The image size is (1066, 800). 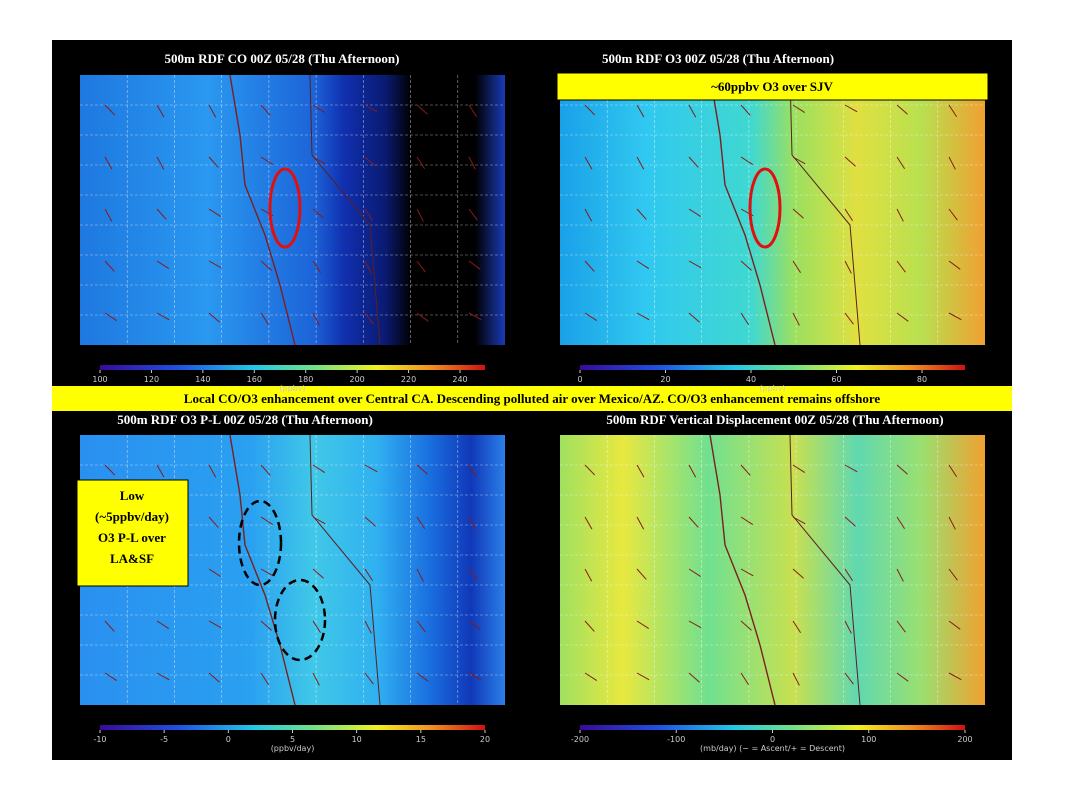 I want to click on colorbar-tick-label: 0, so click(x=579, y=379).